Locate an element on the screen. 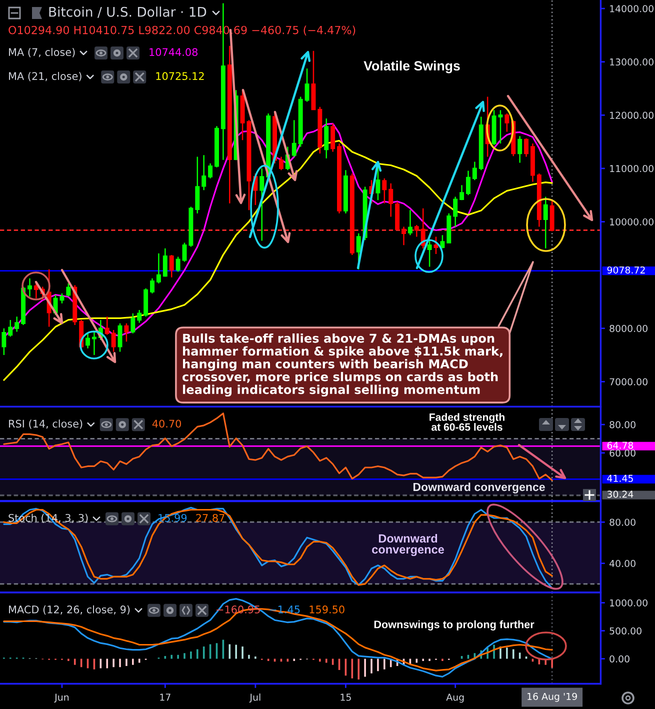 Image resolution: width=655 pixels, height=709 pixels. text: RSI (14, close) is located at coordinates (45, 424).